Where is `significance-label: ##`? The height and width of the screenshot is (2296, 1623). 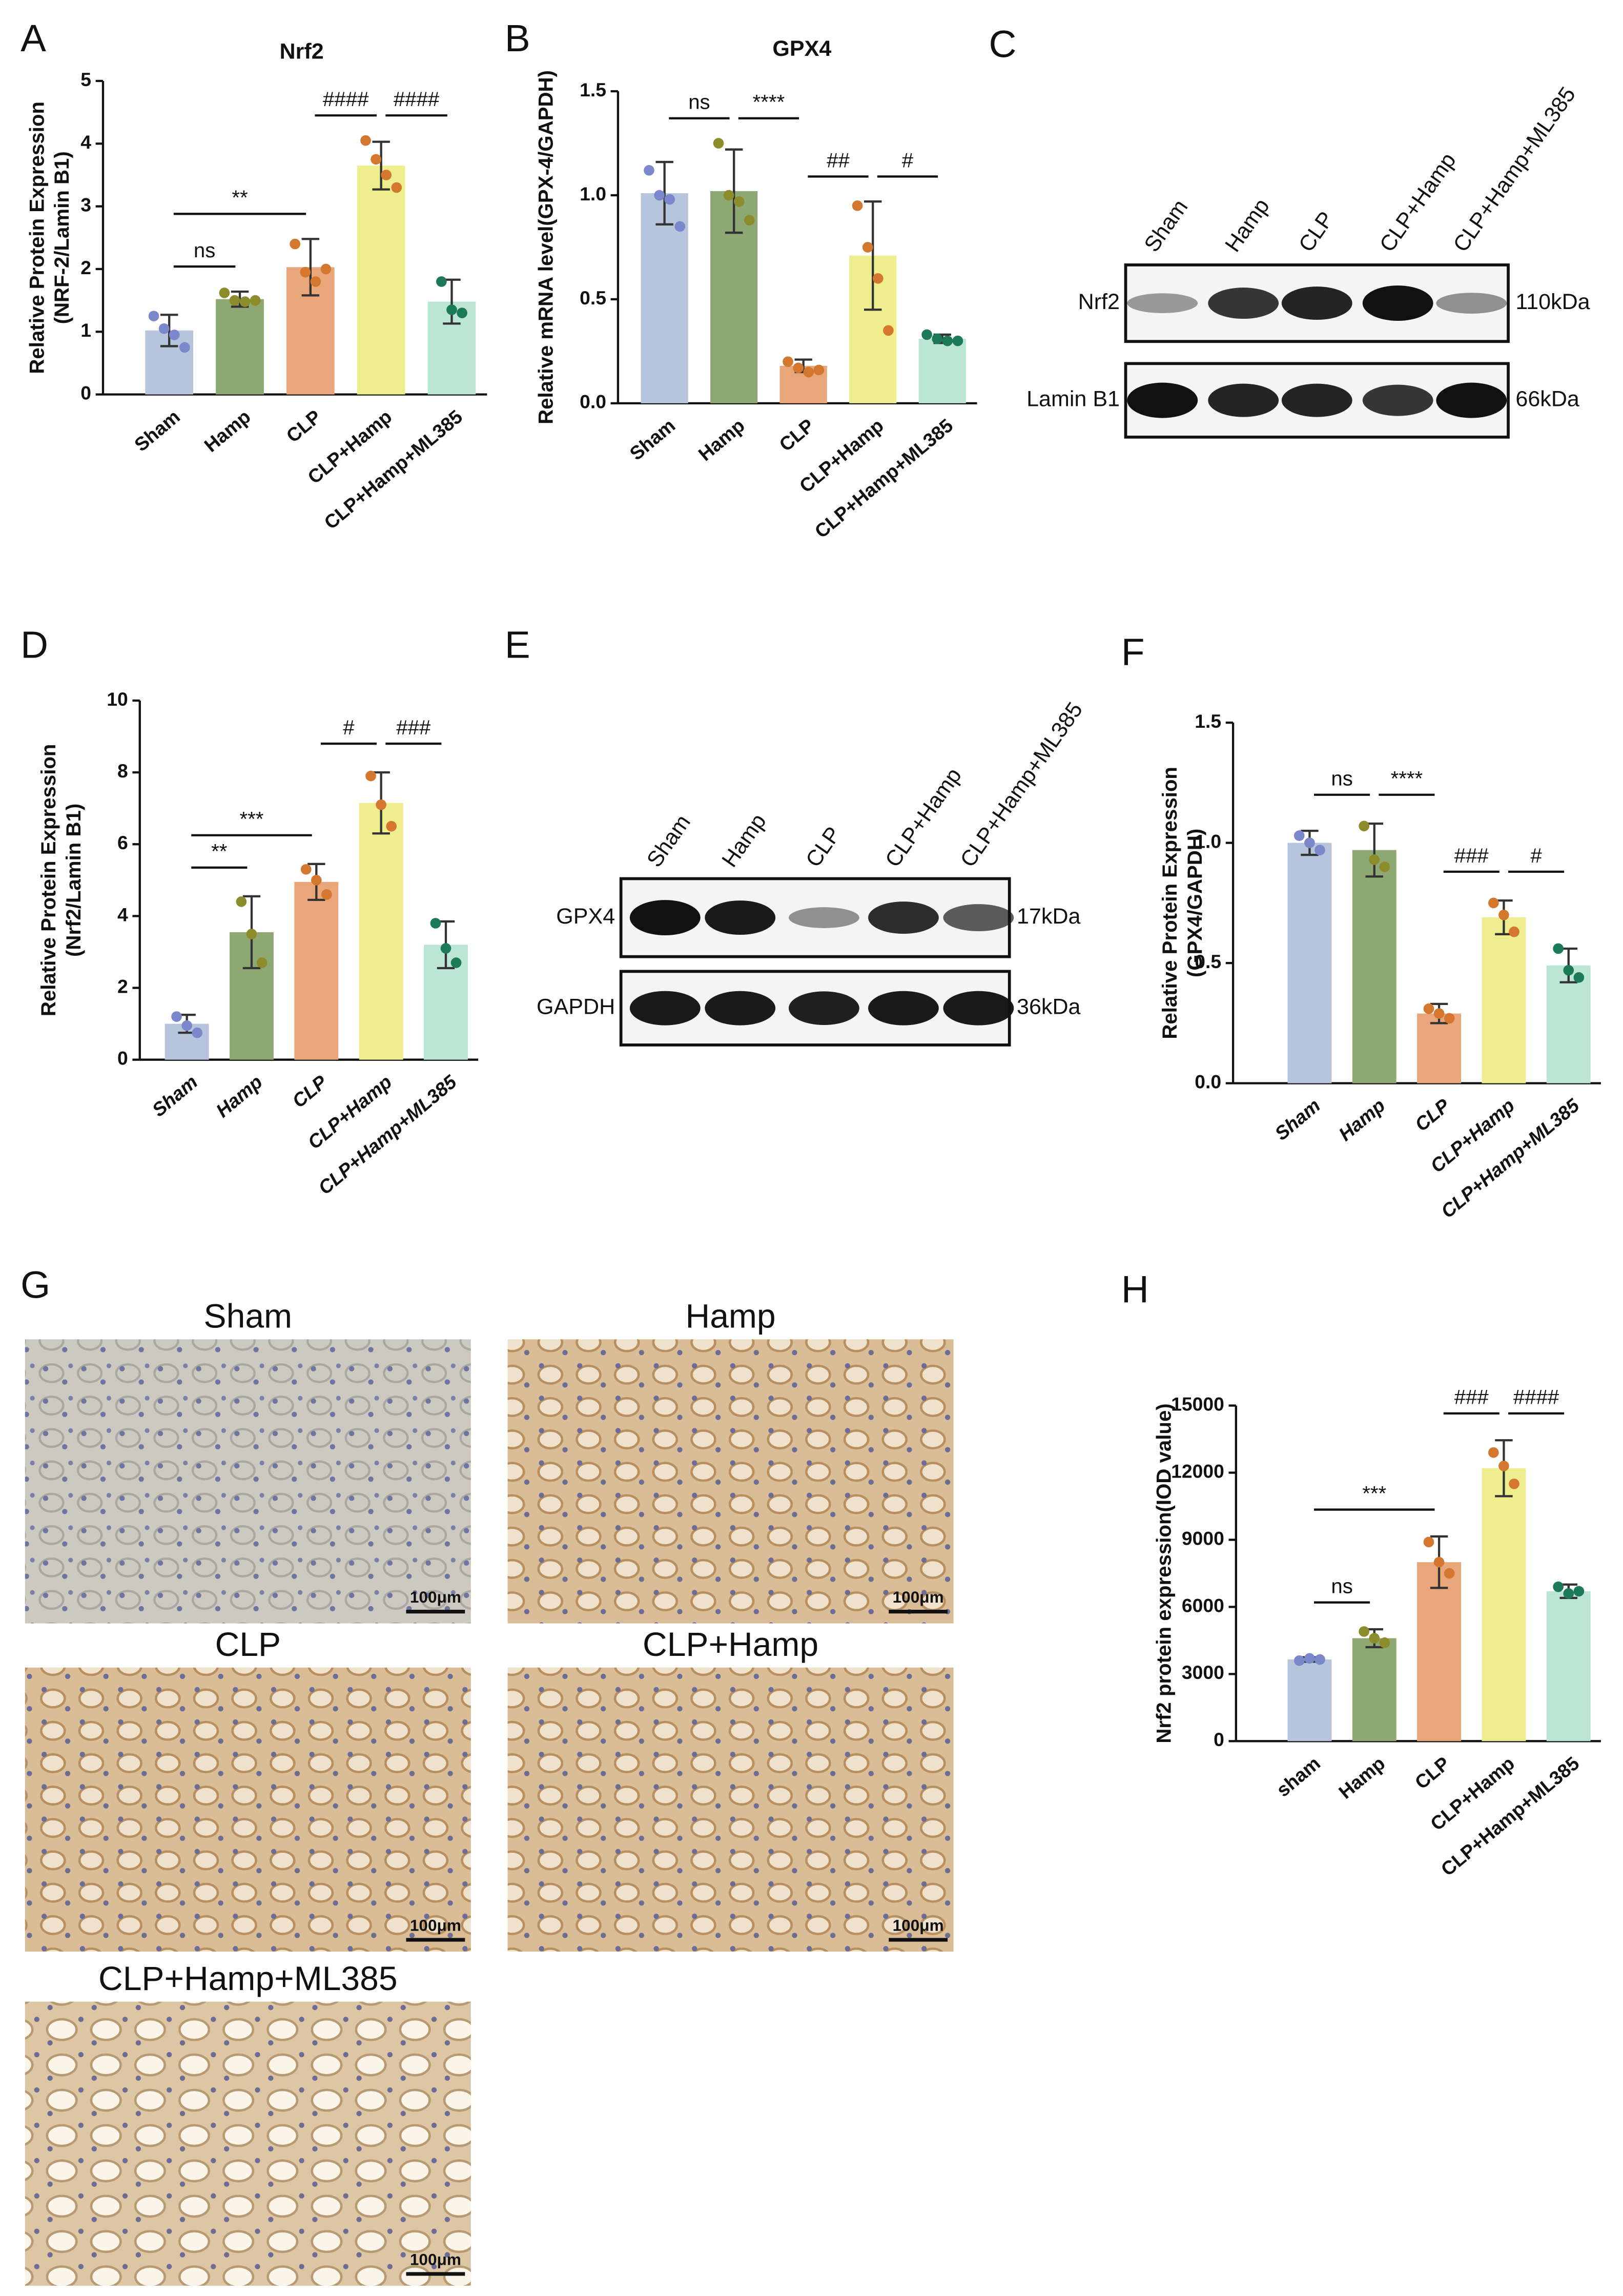 significance-label: ## is located at coordinates (838, 160).